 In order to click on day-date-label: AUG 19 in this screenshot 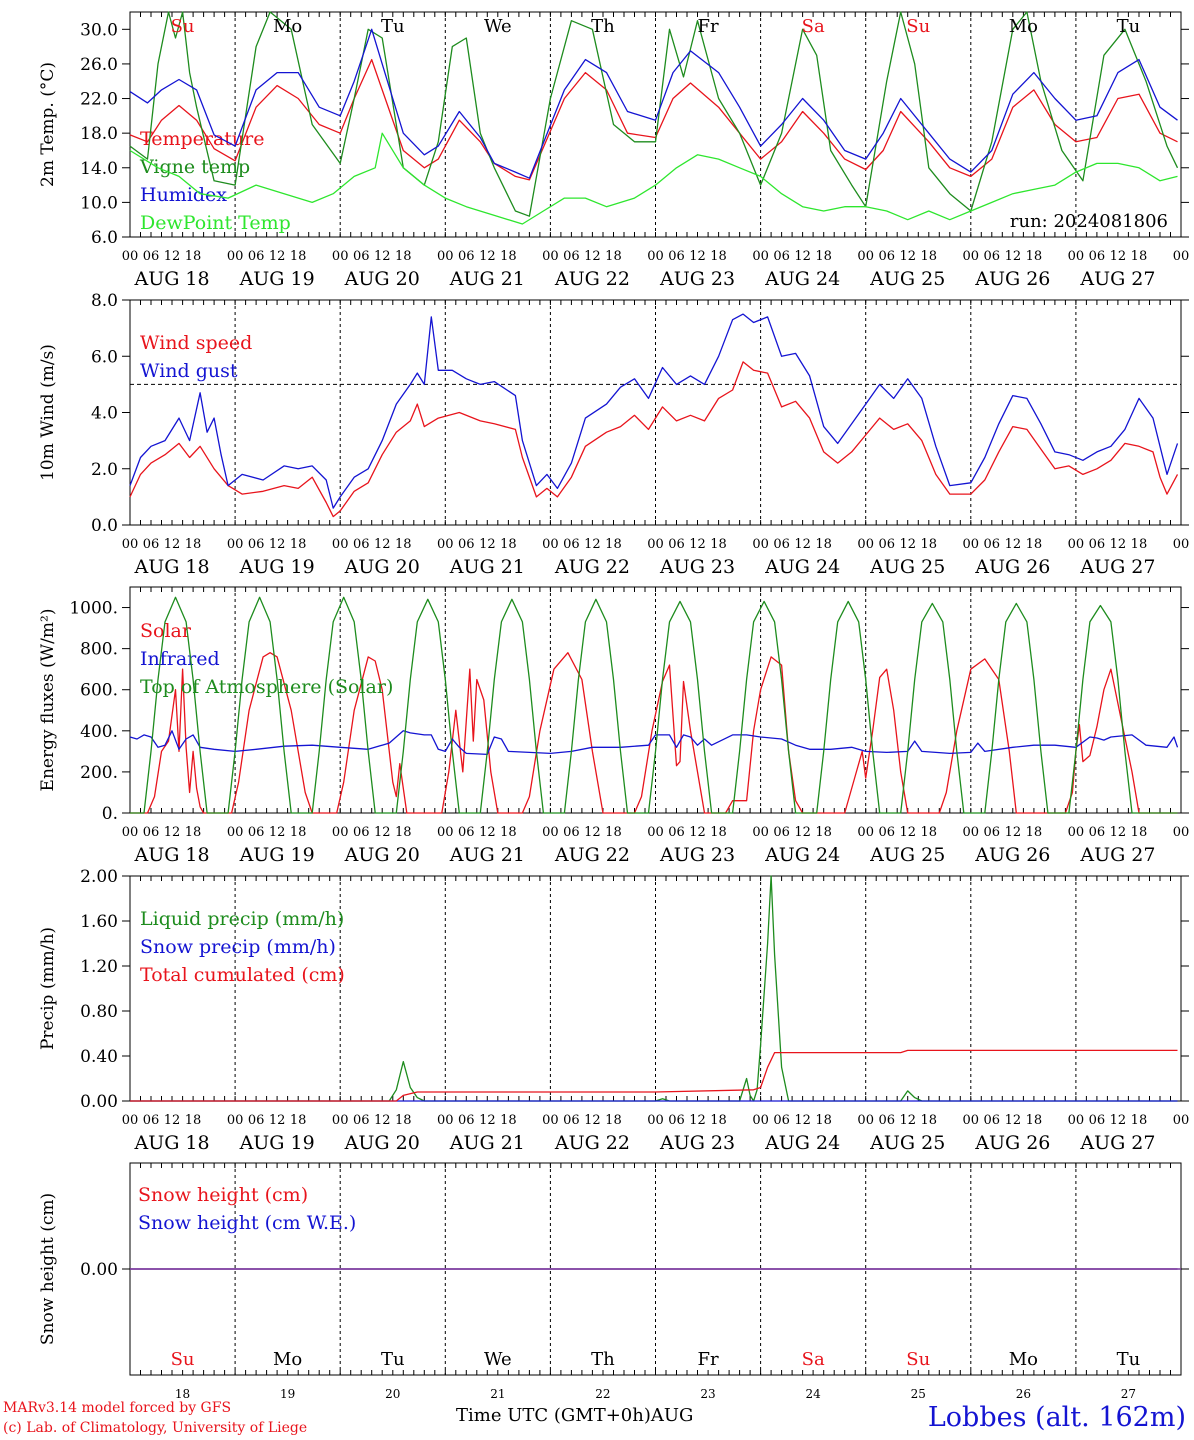, I will do `click(277, 855)`.